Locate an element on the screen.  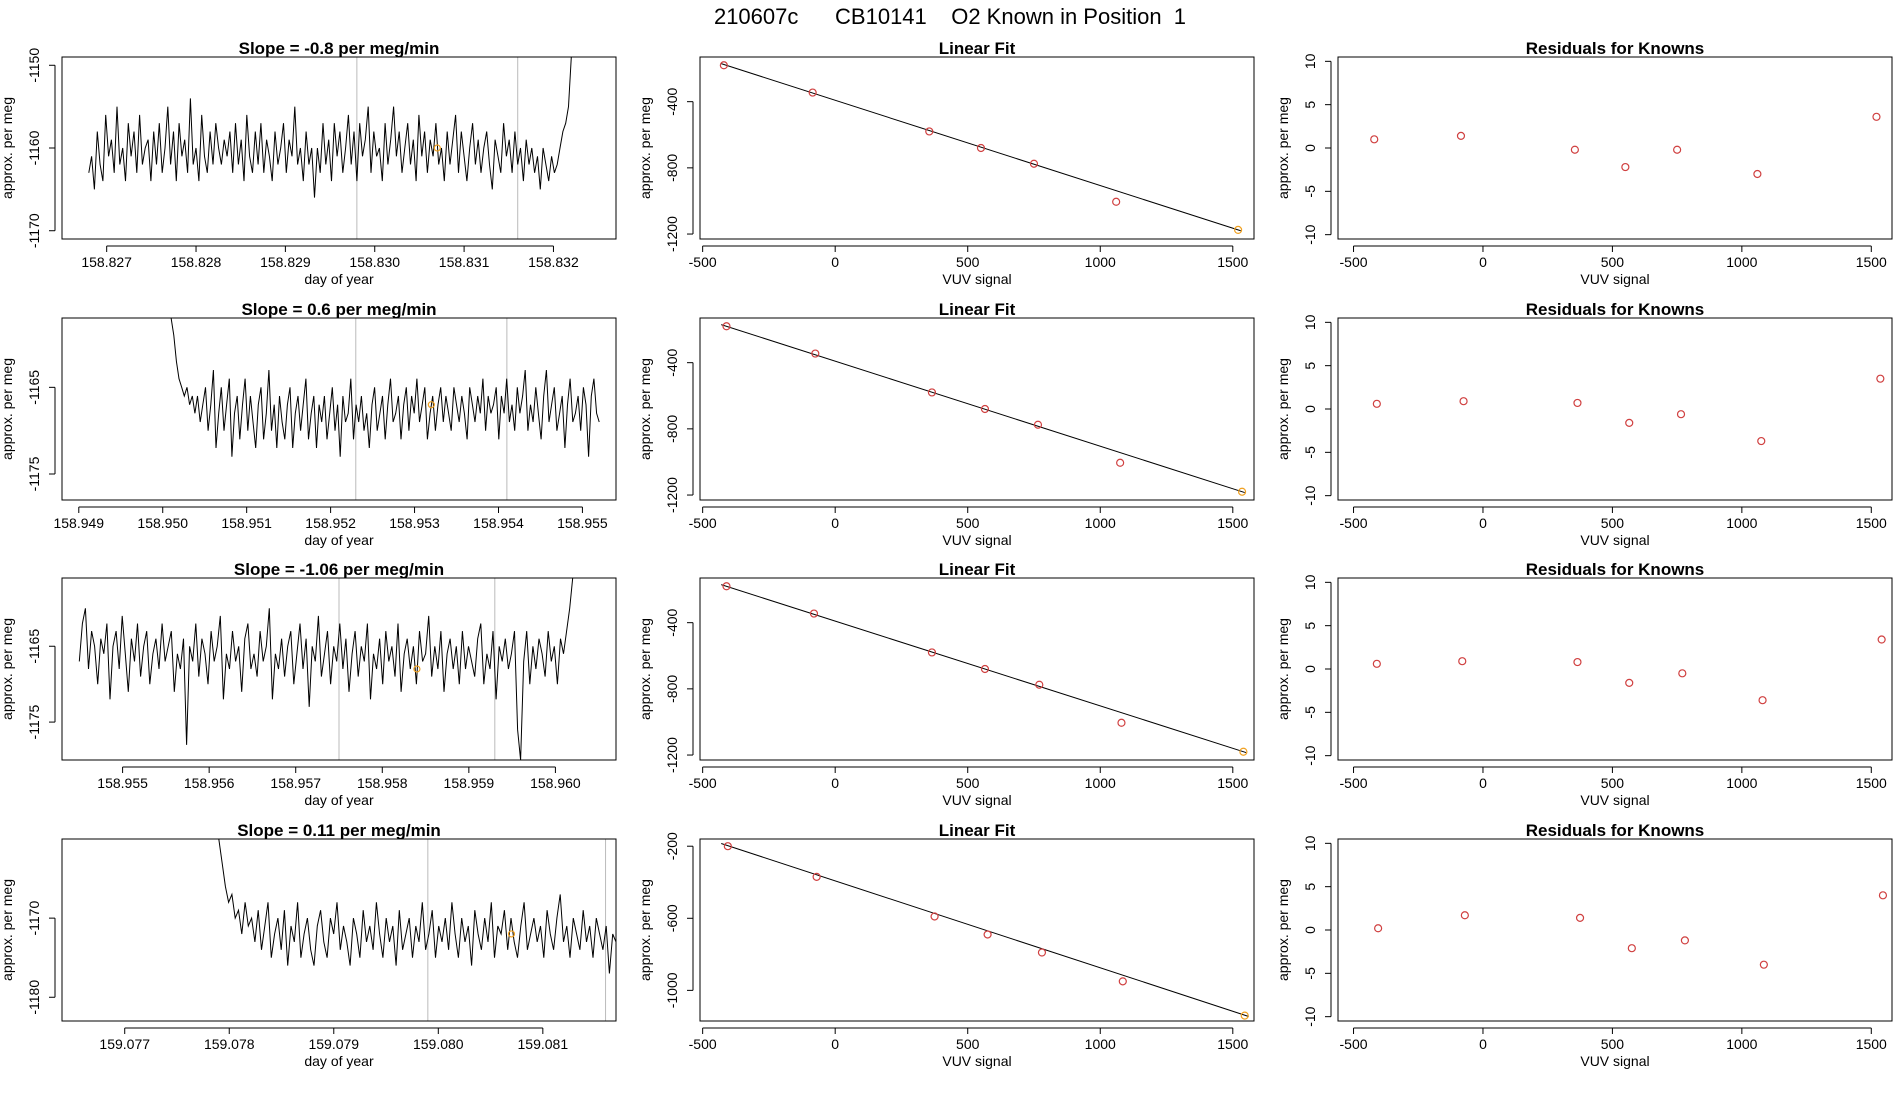
panel-title: Slope = -1.06 per meg/min is located at coordinates (339, 569).